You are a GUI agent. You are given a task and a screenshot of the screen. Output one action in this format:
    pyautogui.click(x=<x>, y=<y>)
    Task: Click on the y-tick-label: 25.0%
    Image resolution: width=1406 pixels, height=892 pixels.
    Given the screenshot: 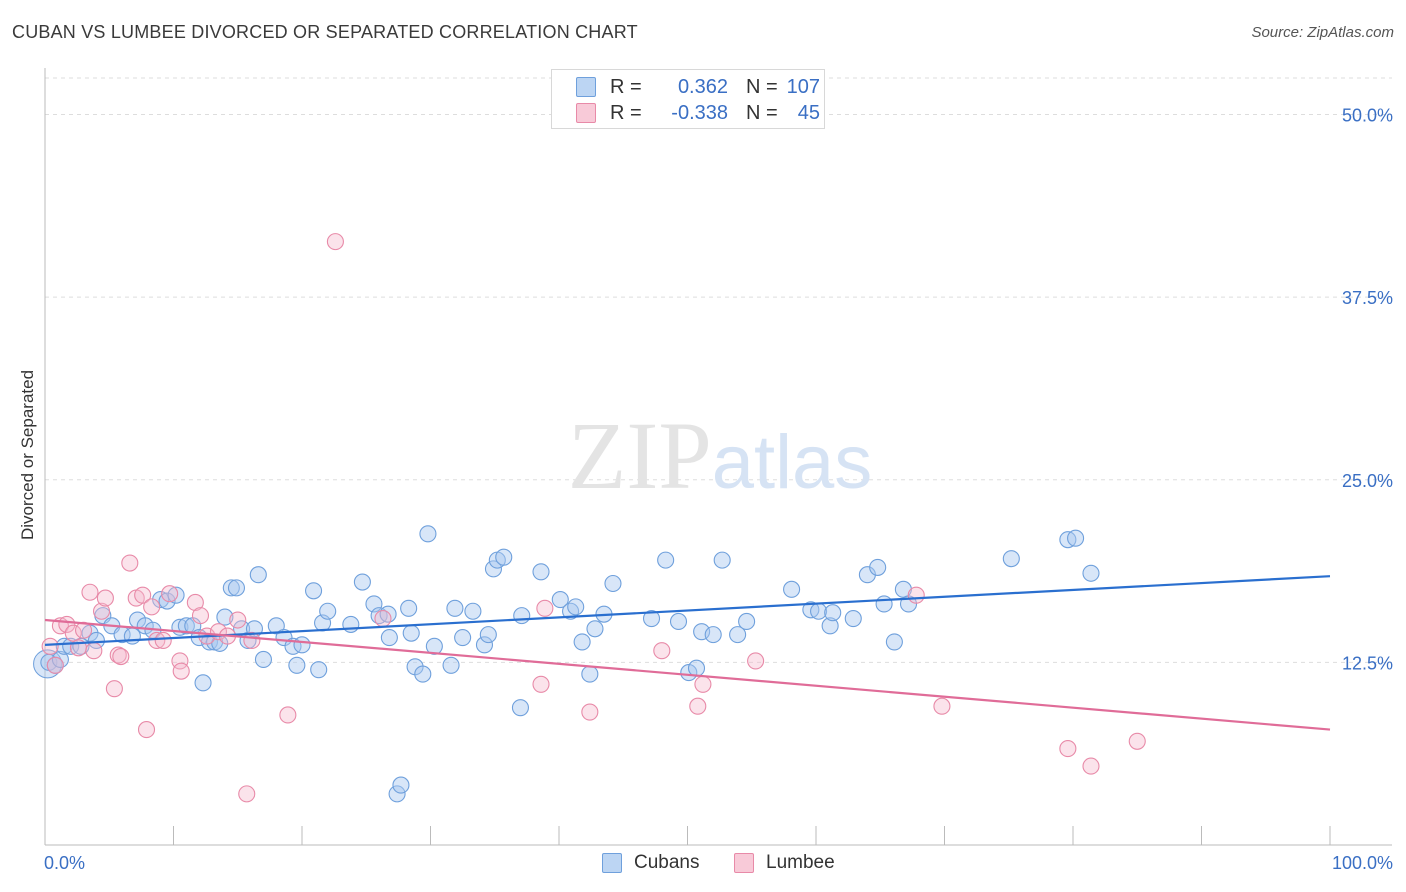 What is the action you would take?
    pyautogui.click(x=1367, y=481)
    